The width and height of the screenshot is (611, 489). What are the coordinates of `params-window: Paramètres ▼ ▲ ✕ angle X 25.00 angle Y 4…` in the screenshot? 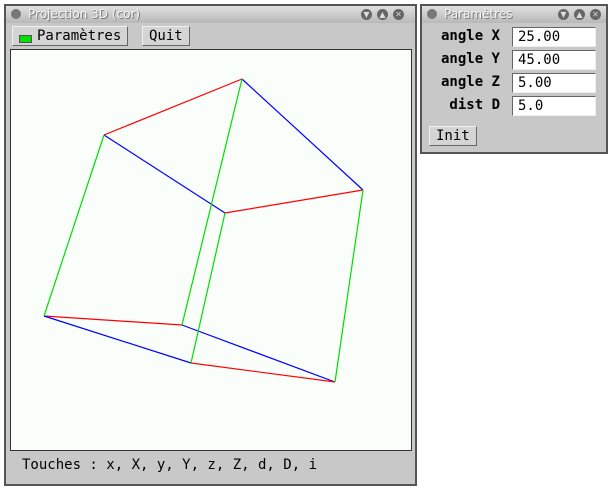 It's located at (514, 79).